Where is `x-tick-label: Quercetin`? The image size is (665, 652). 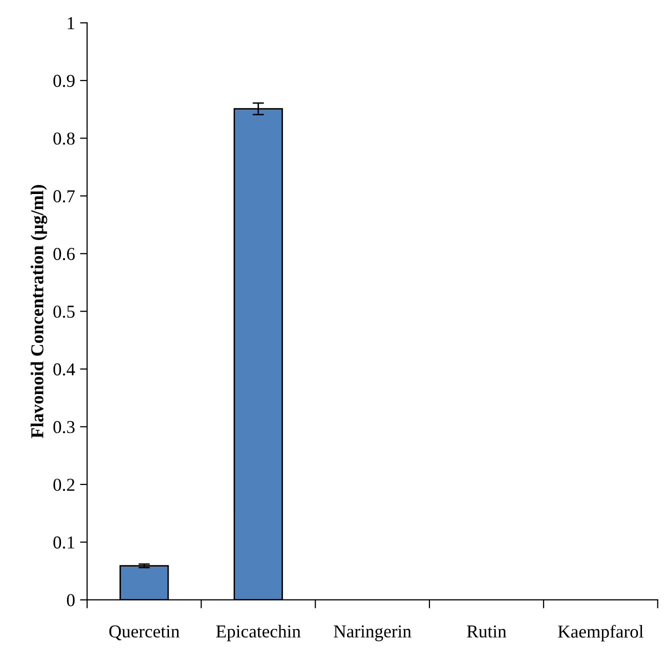
x-tick-label: Quercetin is located at coordinates (144, 632).